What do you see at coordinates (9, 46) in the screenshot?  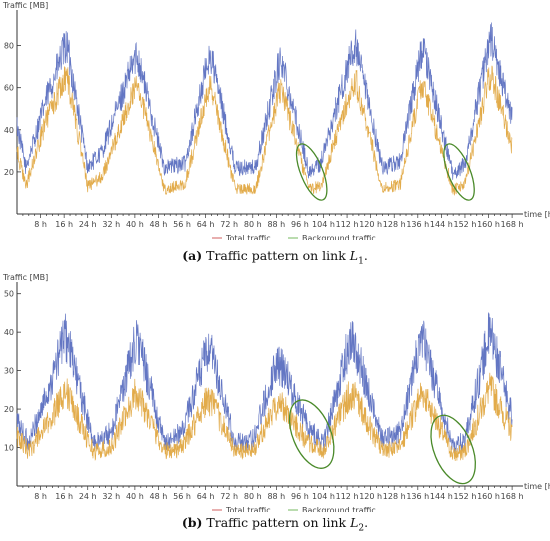 I see `y-tick-label: 80` at bounding box center [9, 46].